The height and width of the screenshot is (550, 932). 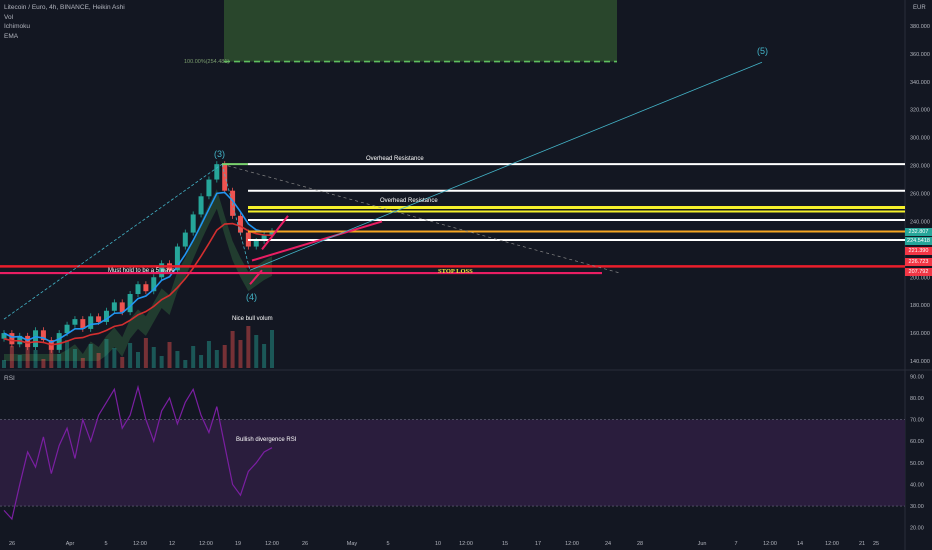 I want to click on currency-label: EUR, so click(x=919, y=8).